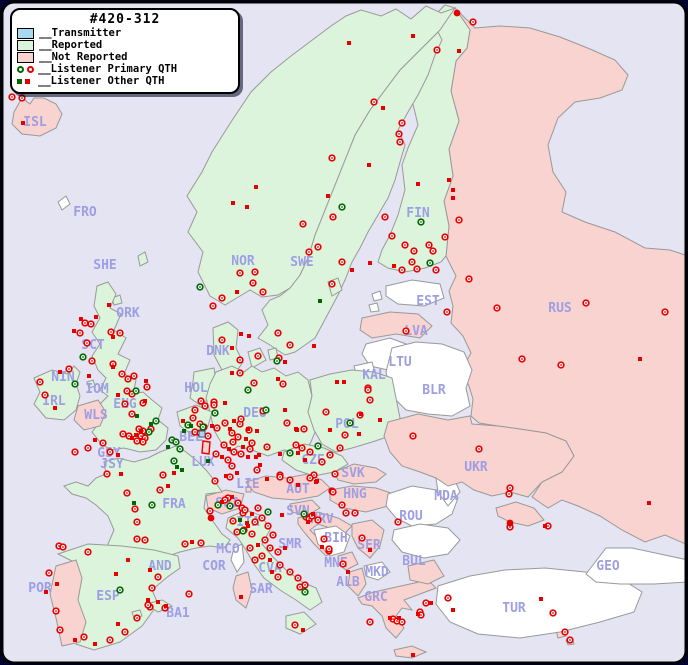 The width and height of the screenshot is (688, 665). I want to click on country-ALB, so click(357, 582).